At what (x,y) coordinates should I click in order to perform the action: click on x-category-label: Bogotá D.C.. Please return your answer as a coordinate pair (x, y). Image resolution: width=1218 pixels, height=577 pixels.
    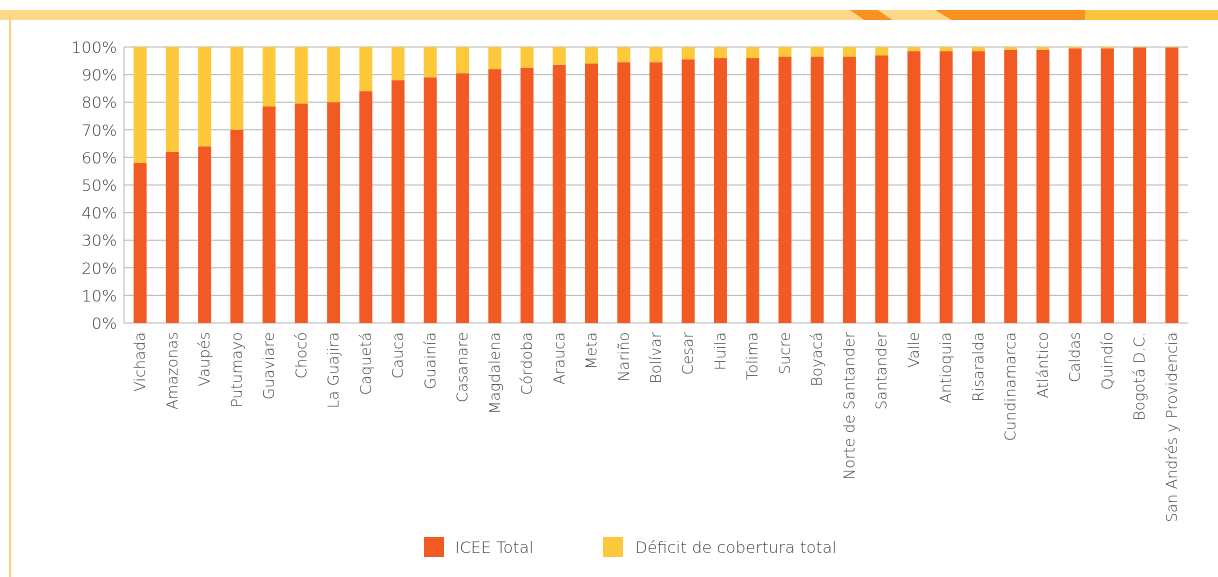
    Looking at the image, I should click on (1140, 376).